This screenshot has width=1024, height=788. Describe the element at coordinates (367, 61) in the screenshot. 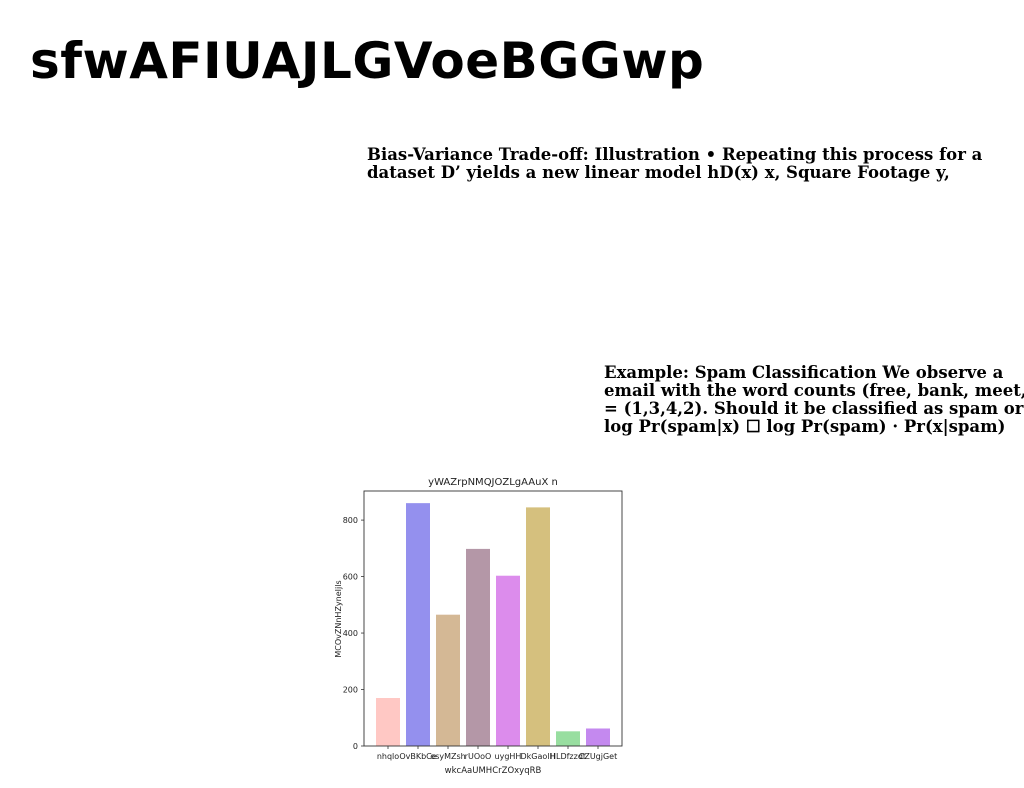

I see `page-title: sfwAFIUAJLGVoeBGGwp` at that location.